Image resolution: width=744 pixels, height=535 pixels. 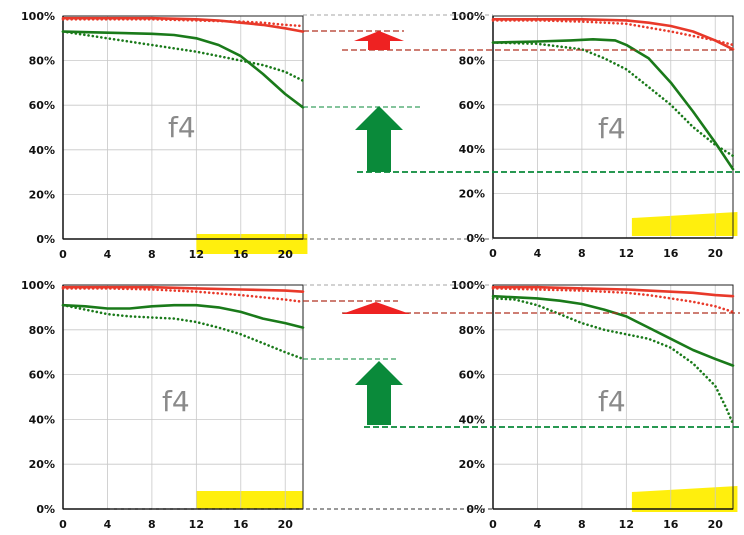 I want to click on green-arrow-top, so click(x=379, y=139).